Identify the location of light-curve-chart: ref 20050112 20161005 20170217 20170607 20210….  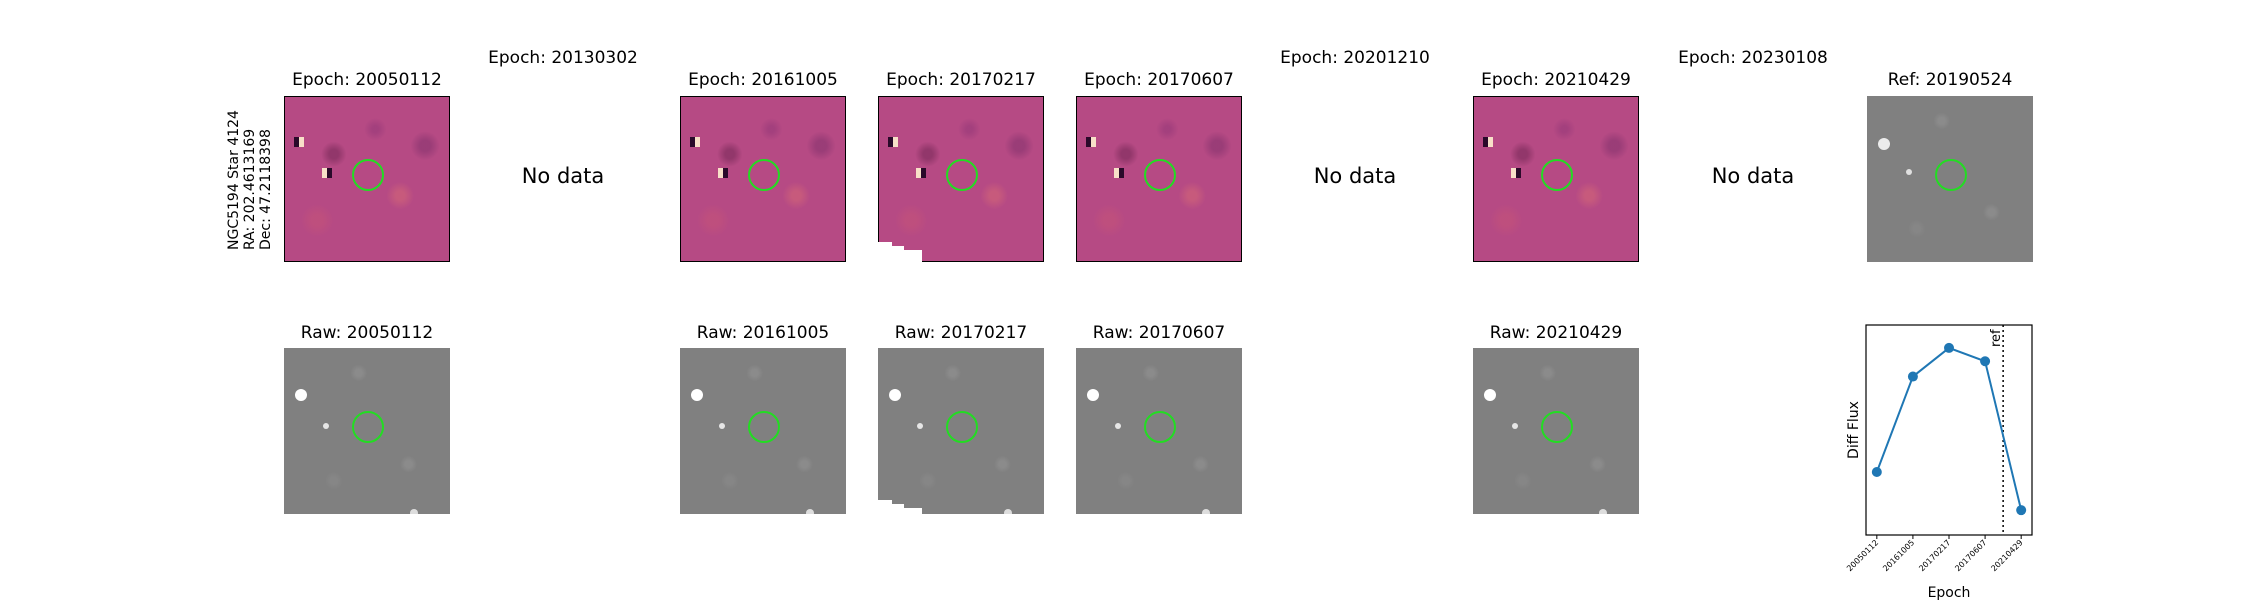
(1939, 462).